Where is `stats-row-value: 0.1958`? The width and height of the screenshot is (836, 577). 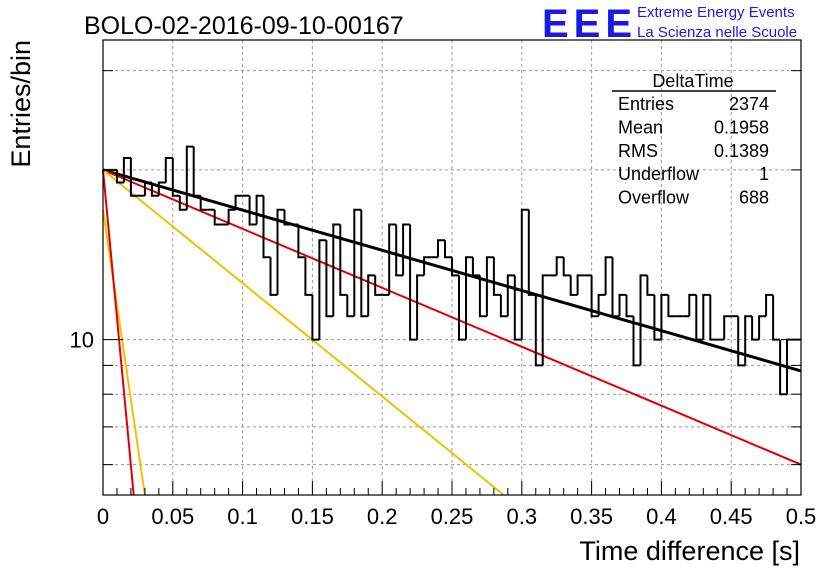 stats-row-value: 0.1958 is located at coordinates (741, 127).